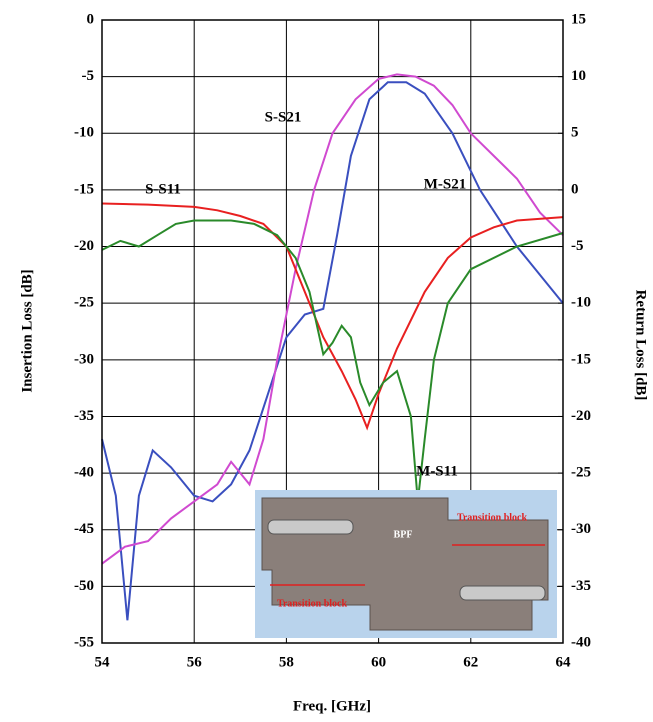 This screenshot has width=653, height=722. What do you see at coordinates (581, 586) in the screenshot?
I see `y2-tick-label: -35` at bounding box center [581, 586].